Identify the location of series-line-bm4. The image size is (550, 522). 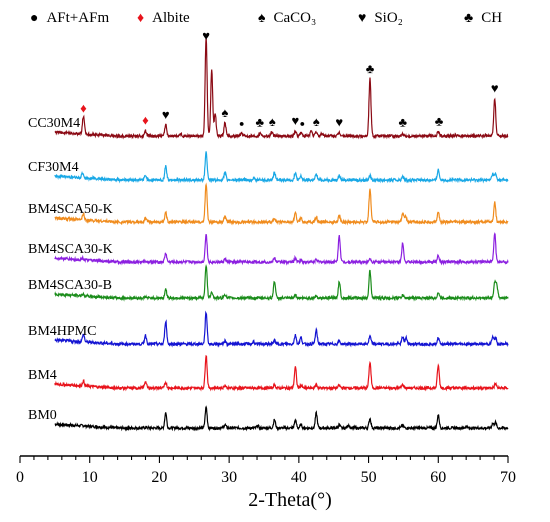
(281, 373).